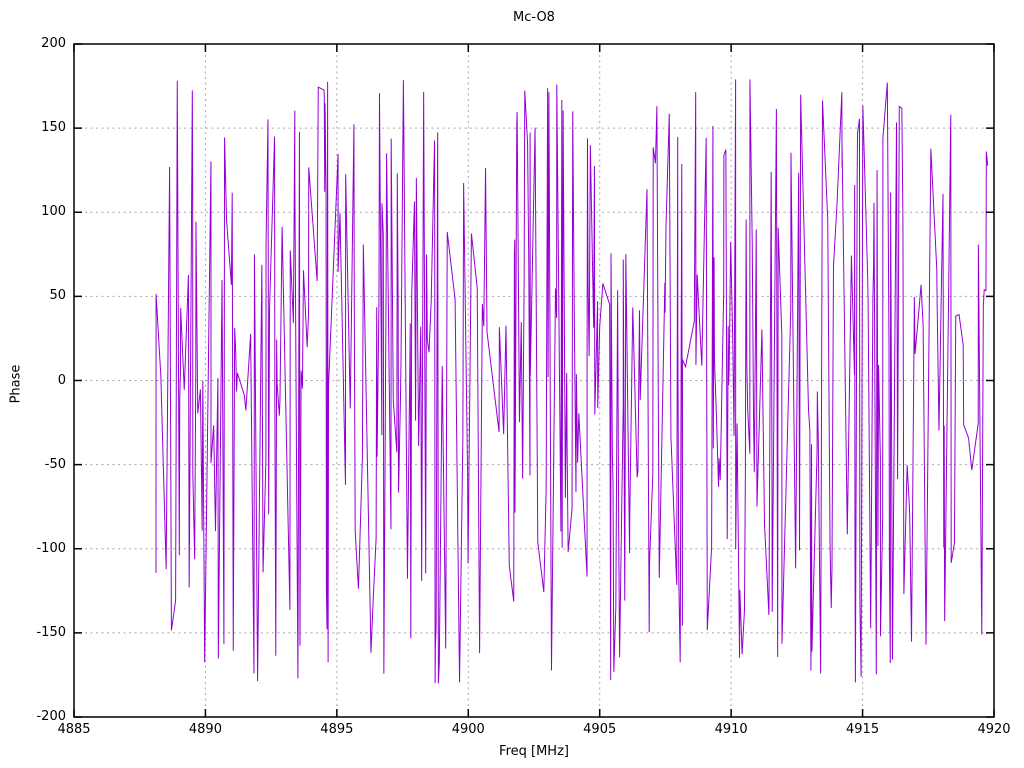 The width and height of the screenshot is (1024, 768). Describe the element at coordinates (61, 380) in the screenshot. I see `y-tick-label-0: 0` at that location.